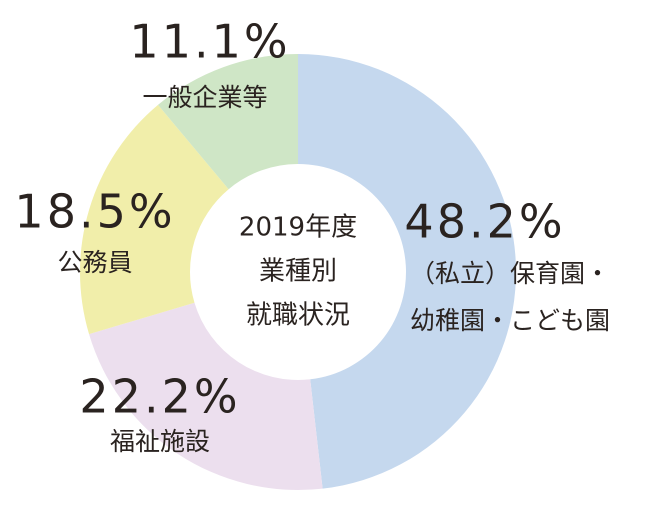 This screenshot has width=649, height=521. I want to click on chart-title-line: 2019年度, so click(298, 228).